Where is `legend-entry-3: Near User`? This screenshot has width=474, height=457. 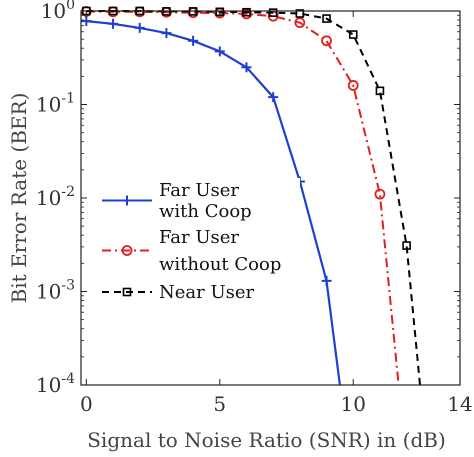
legend-entry-3: Near User is located at coordinates (178, 292).